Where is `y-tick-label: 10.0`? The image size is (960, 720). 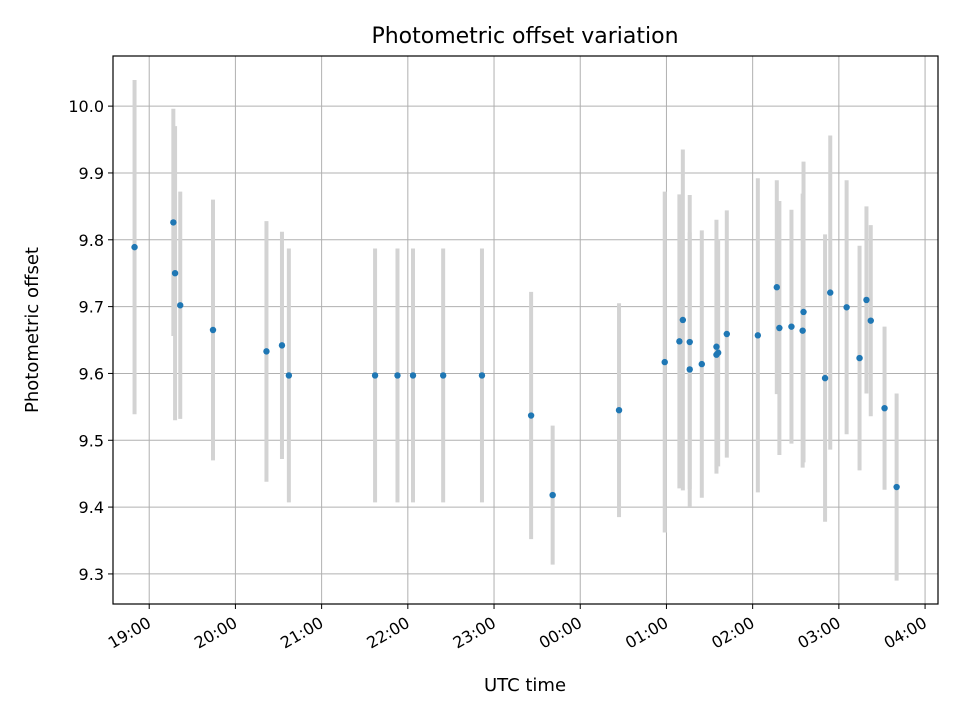
y-tick-label: 10.0 is located at coordinates (86, 106).